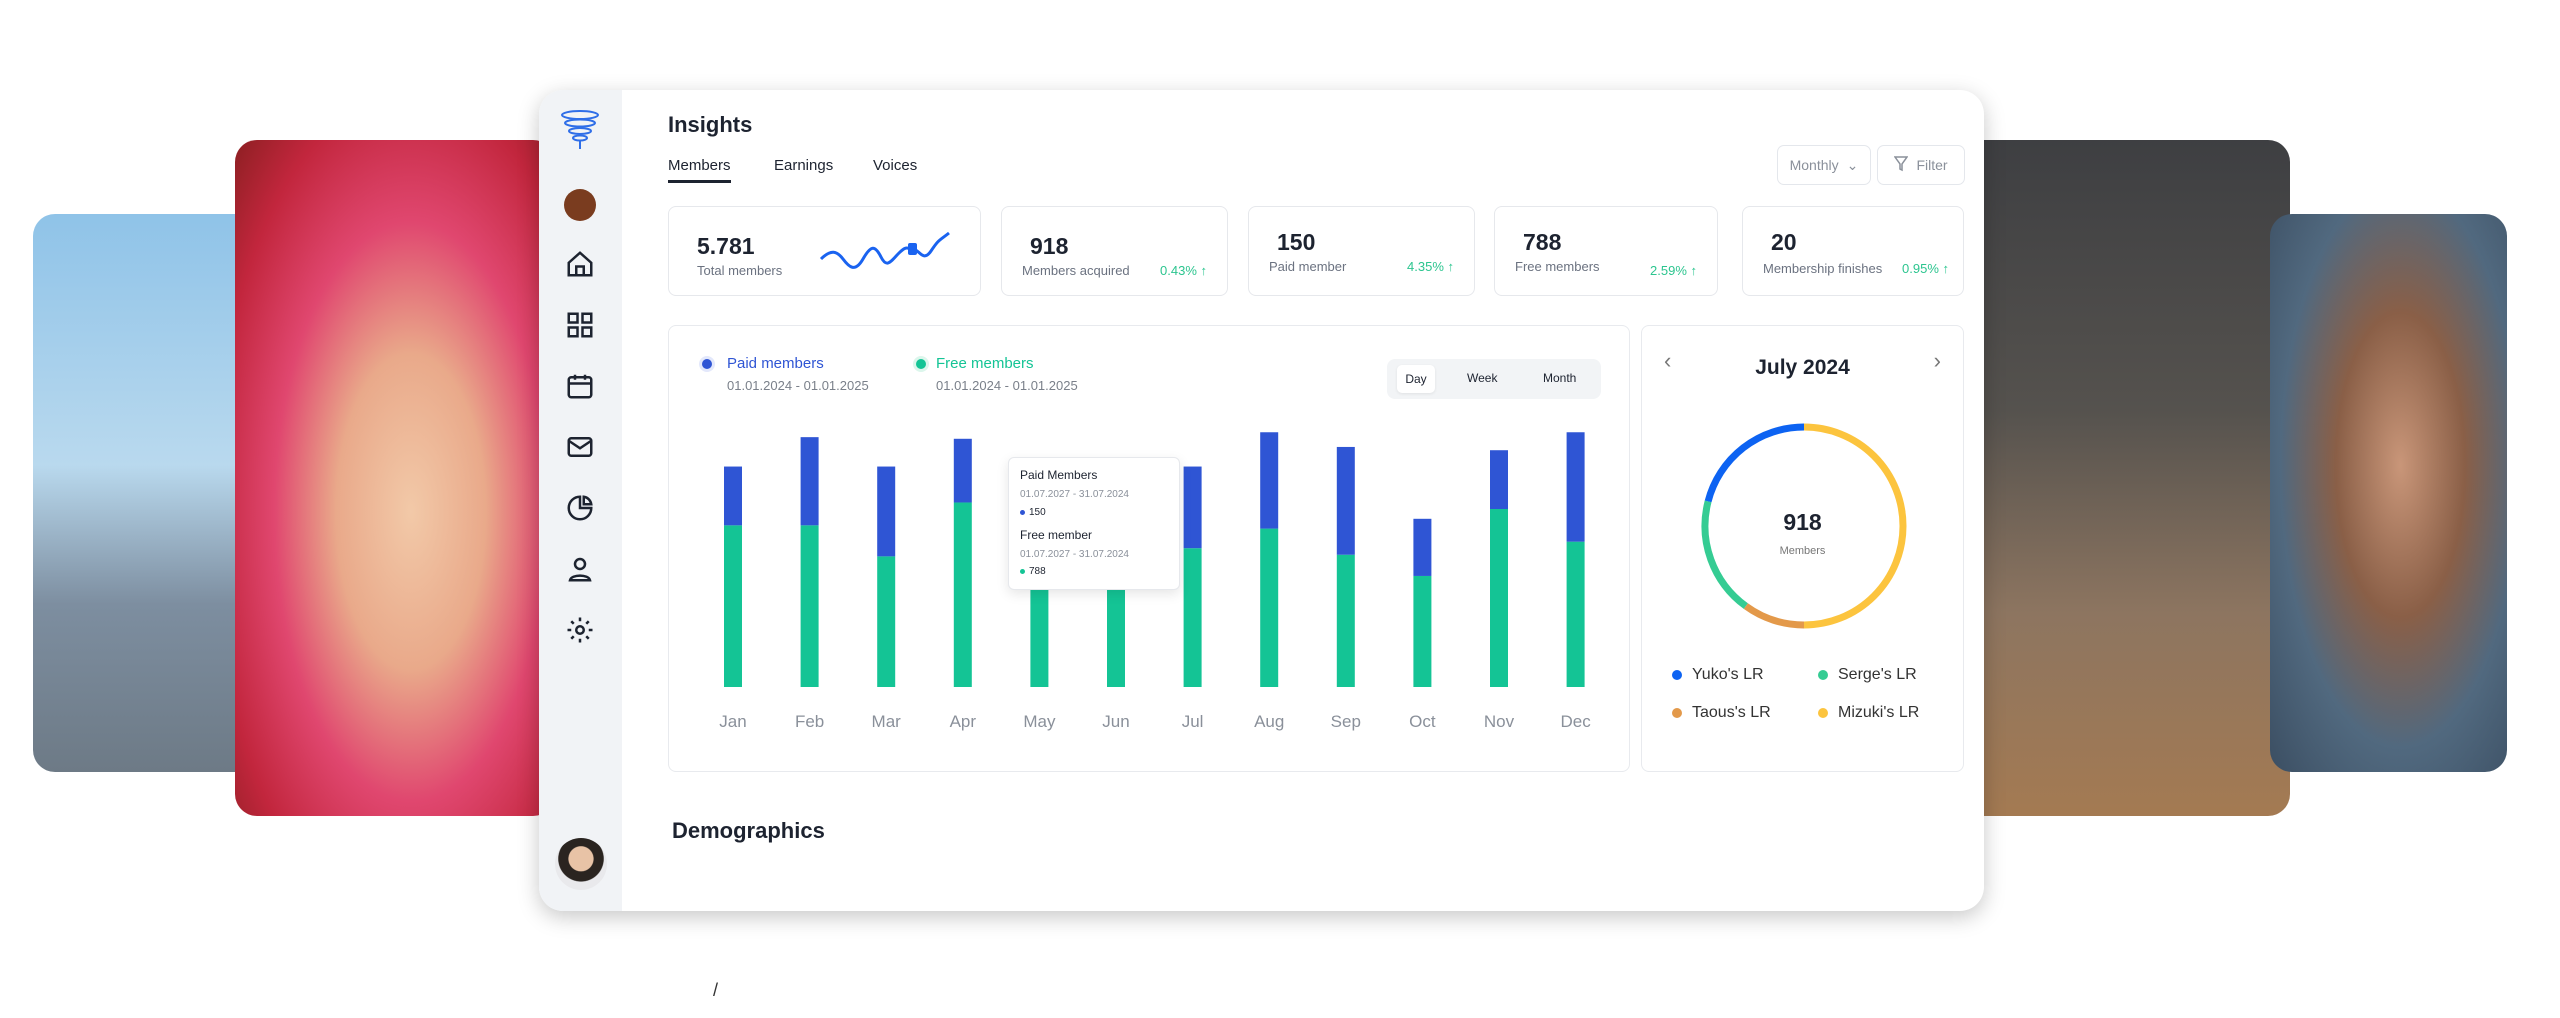 Image resolution: width=2560 pixels, height=1018 pixels. Describe the element at coordinates (580, 264) in the screenshot. I see `home-icon` at that location.